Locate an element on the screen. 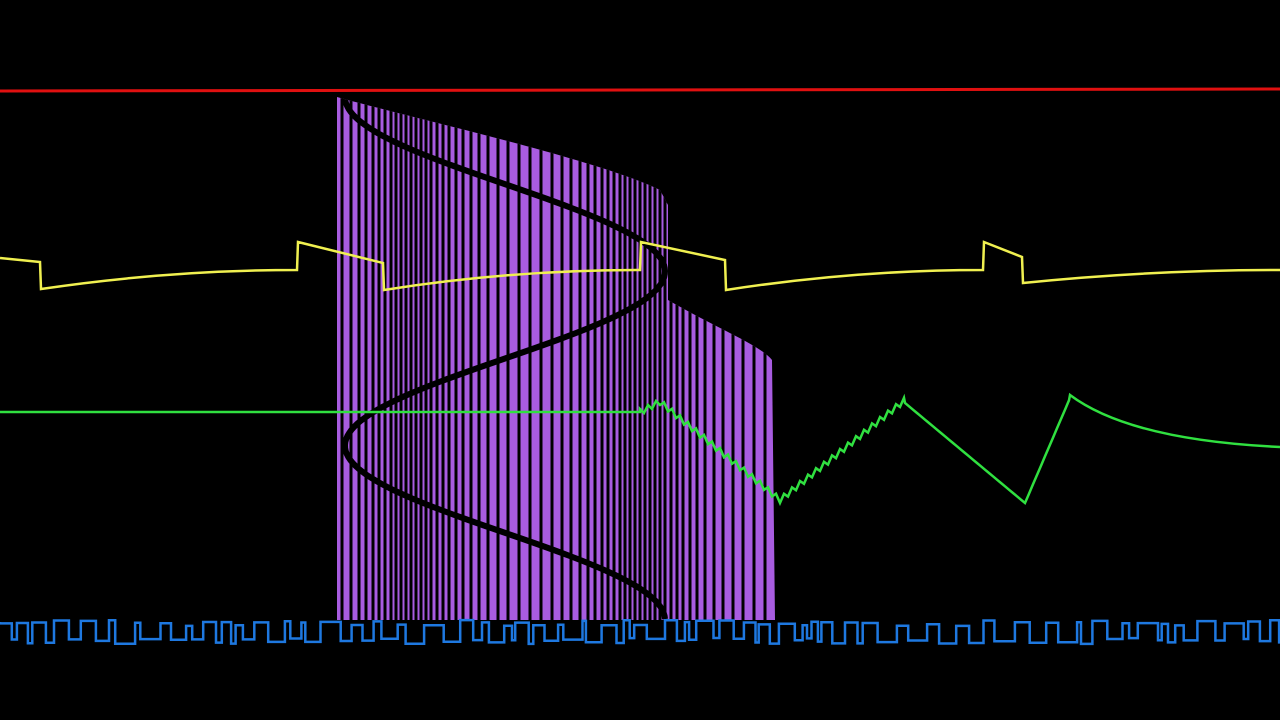  blue-trace is located at coordinates (640, 632).